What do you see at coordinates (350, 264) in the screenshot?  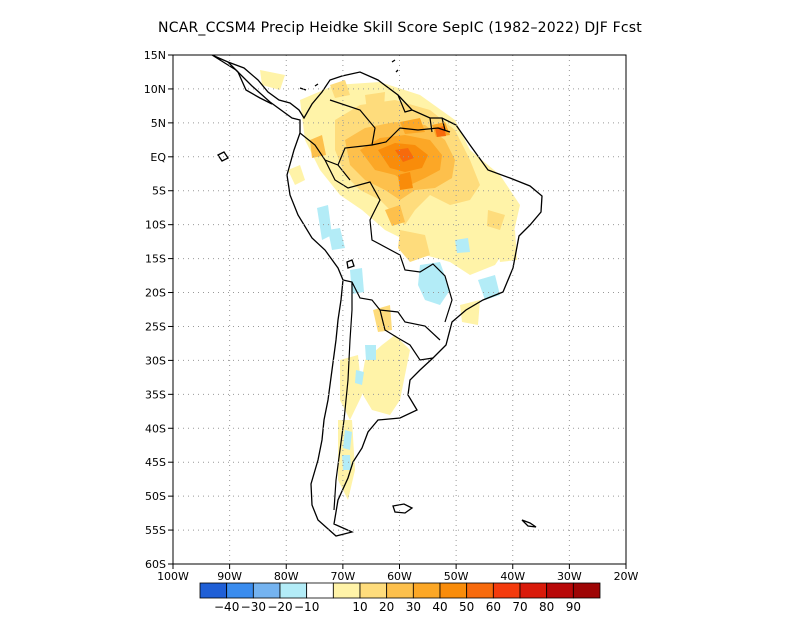 I see `lake-titicaca` at bounding box center [350, 264].